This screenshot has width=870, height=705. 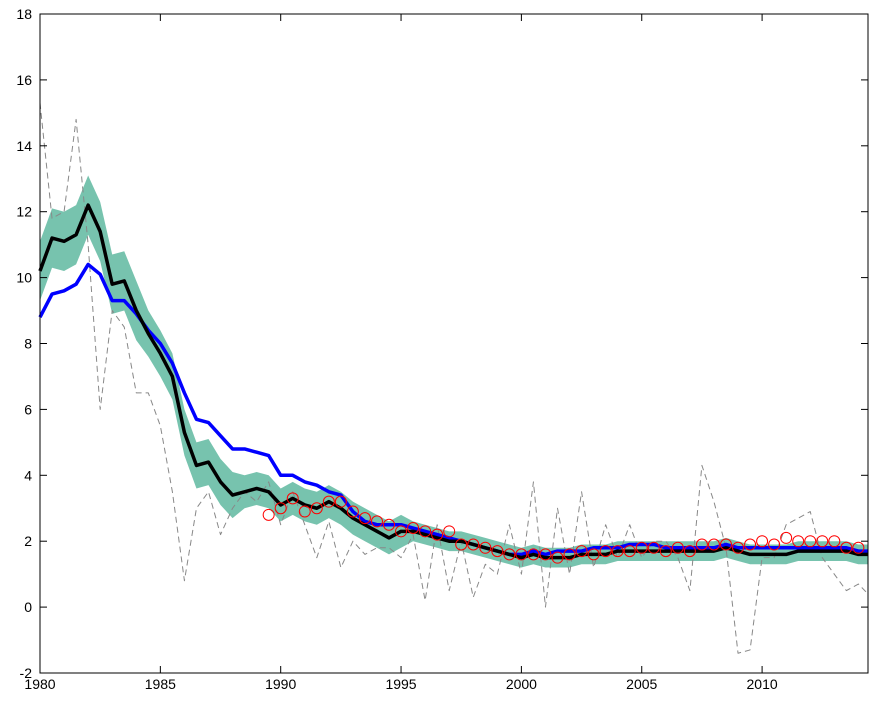 I want to click on x-tick-label: 1990, so click(x=280, y=684).